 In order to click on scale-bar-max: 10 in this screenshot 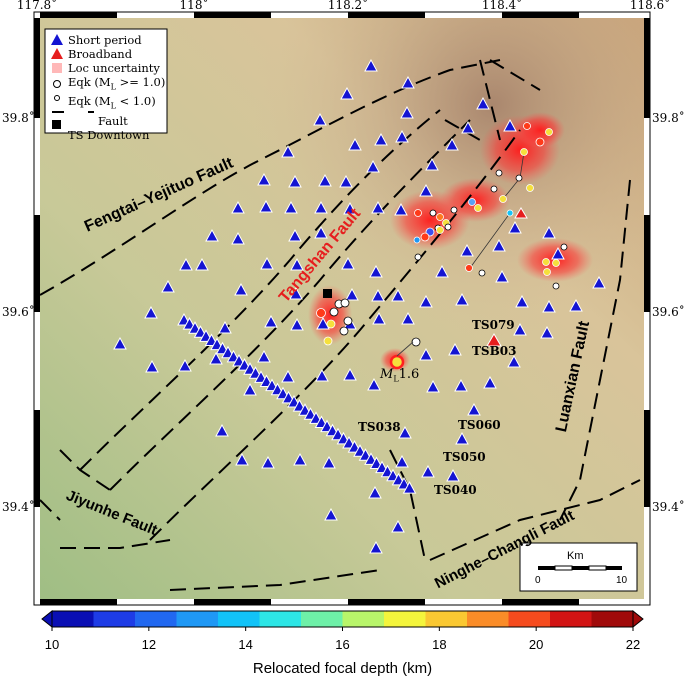, I will do `click(622, 580)`.